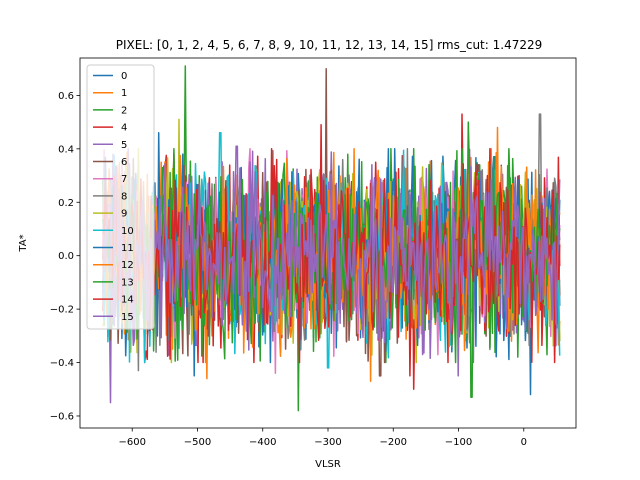 This screenshot has width=640, height=480. What do you see at coordinates (197, 442) in the screenshot?
I see `x-tick-label: −500` at bounding box center [197, 442].